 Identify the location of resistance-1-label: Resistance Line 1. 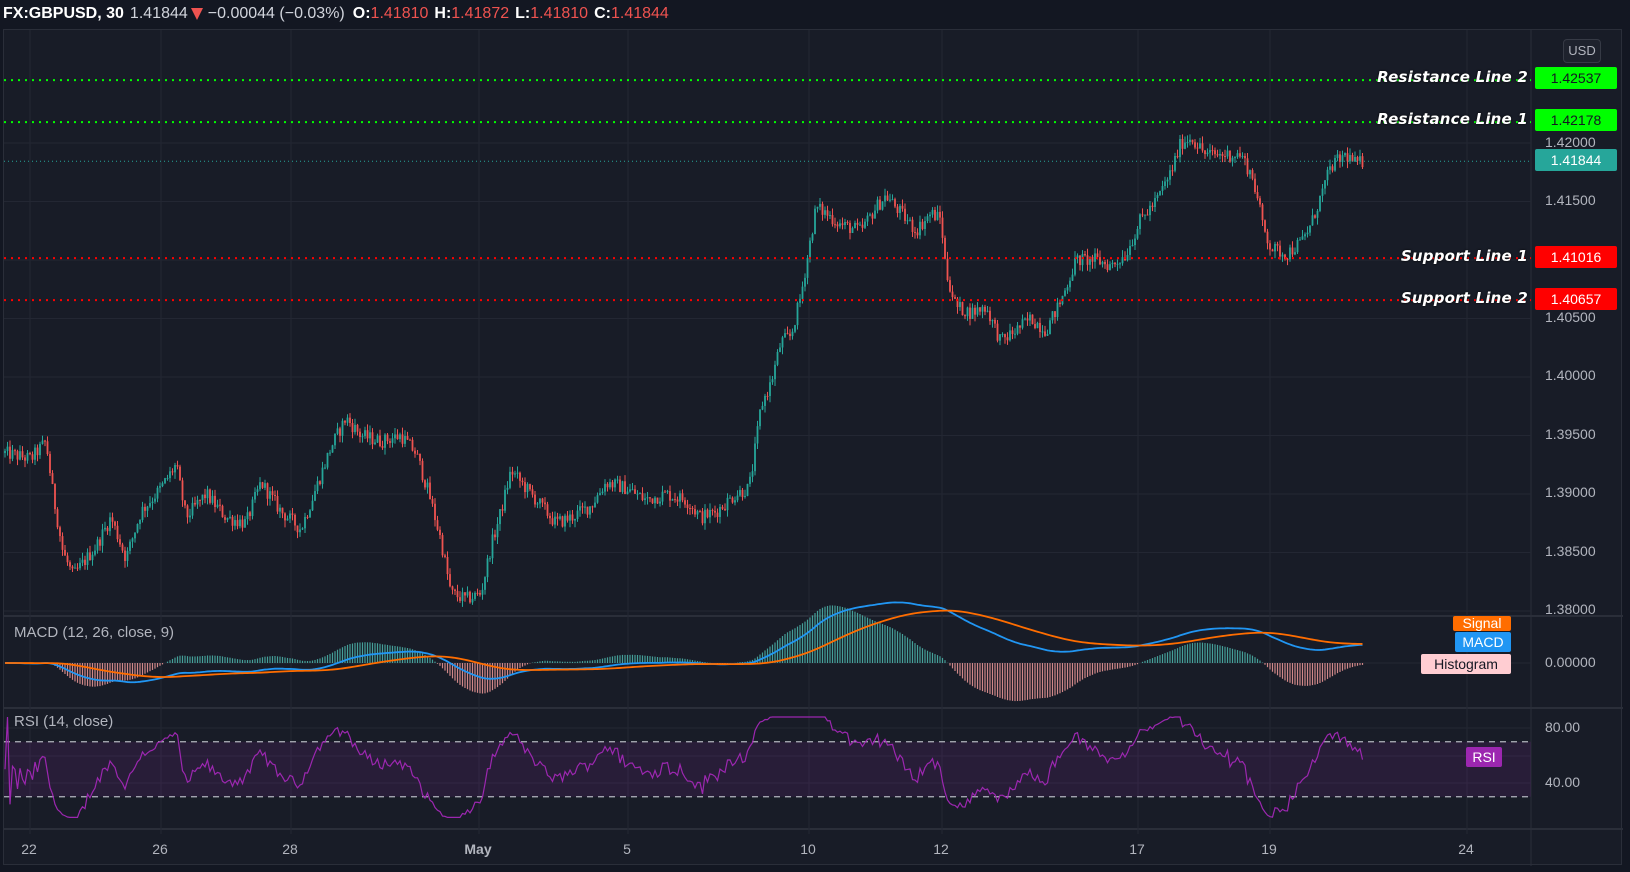
(1452, 119).